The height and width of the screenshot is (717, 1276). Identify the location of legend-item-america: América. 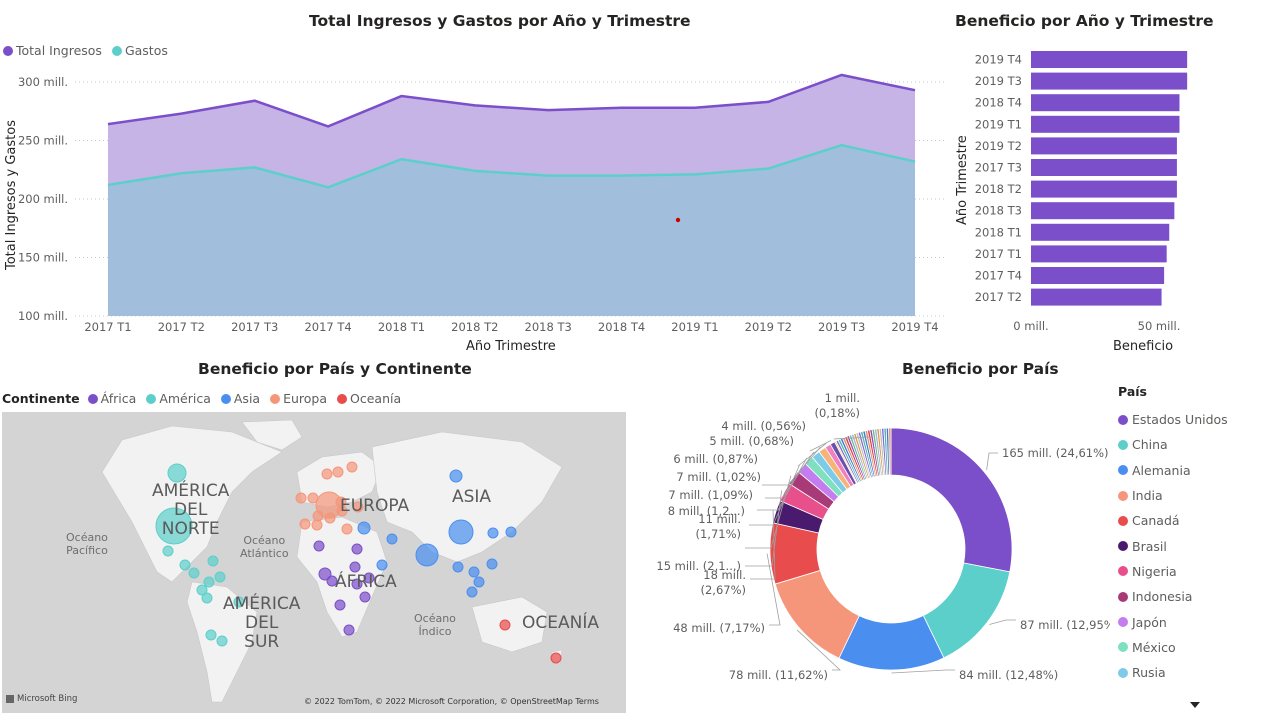
(178, 398).